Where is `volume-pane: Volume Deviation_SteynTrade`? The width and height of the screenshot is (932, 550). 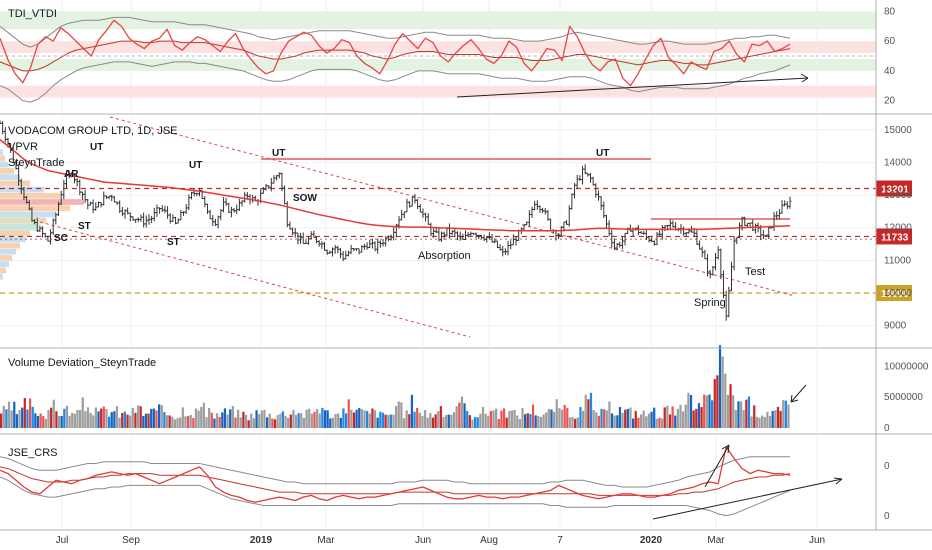
volume-pane: Volume Deviation_SteynTrade is located at coordinates (409, 388).